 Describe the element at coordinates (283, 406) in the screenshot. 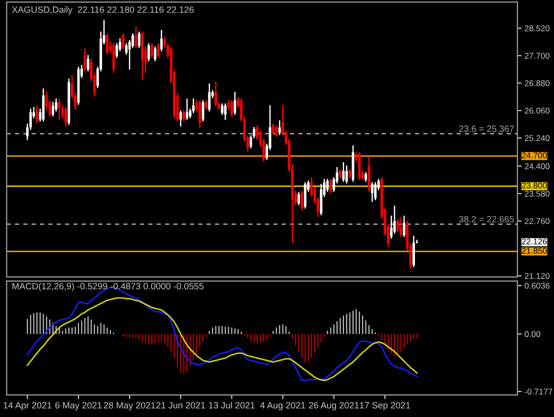

I see `x-tick-label: 4 Aug 2021` at that location.